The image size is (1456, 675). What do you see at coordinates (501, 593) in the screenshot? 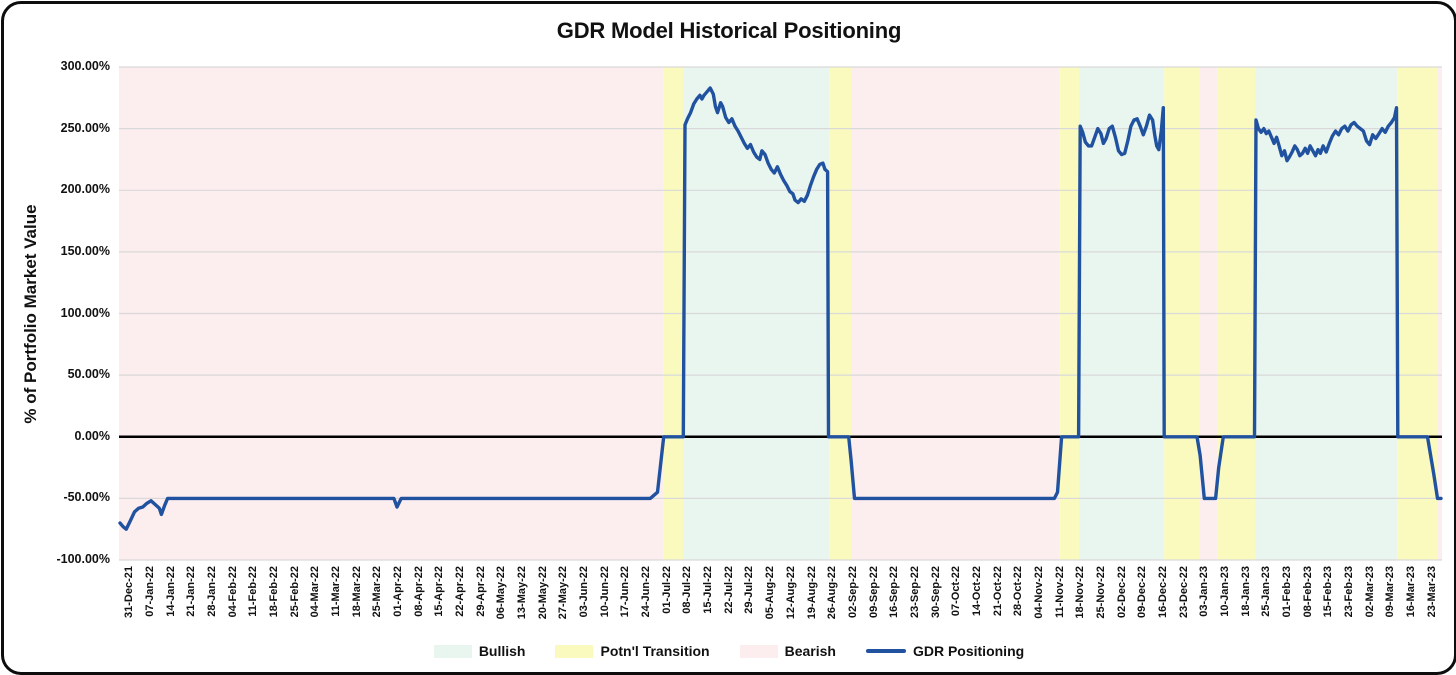
I see `x-axis-tick-label: 06-May-22` at bounding box center [501, 593].